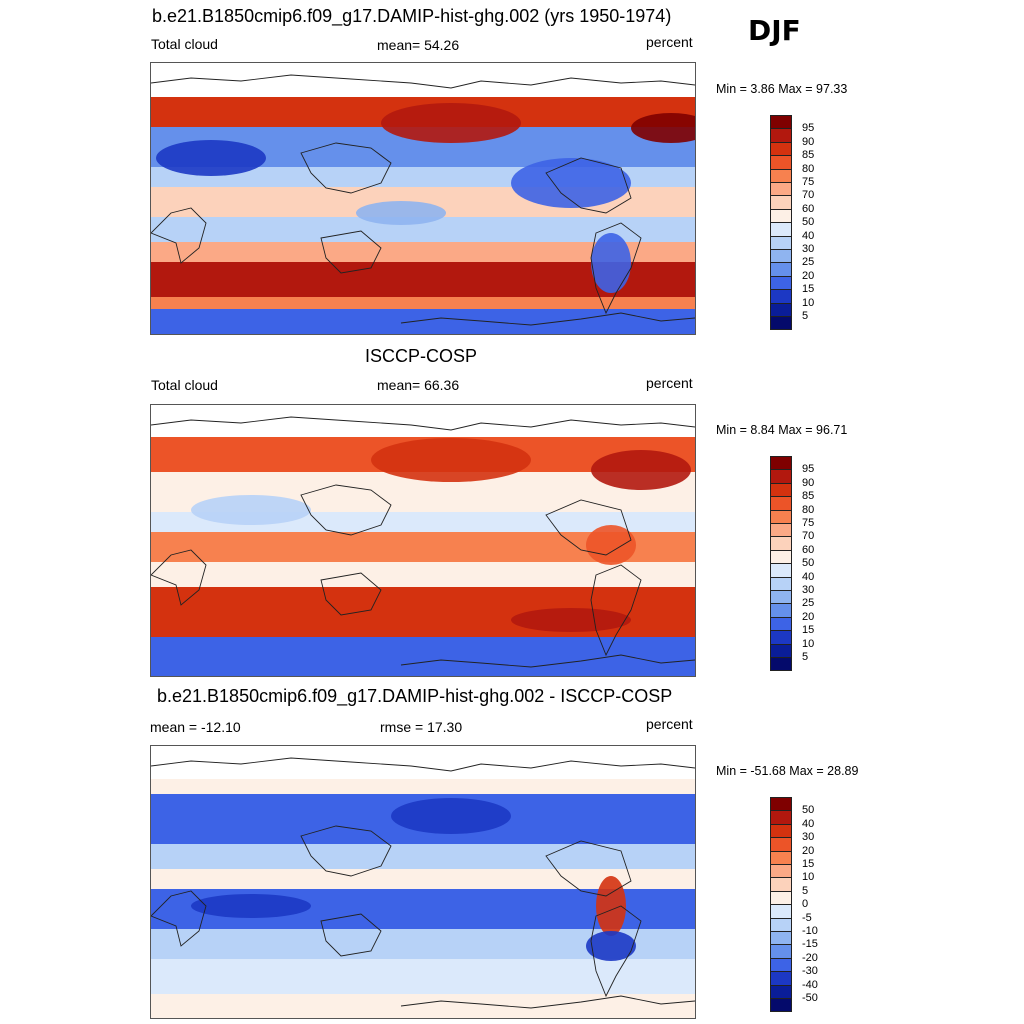 Image resolution: width=1024 pixels, height=1024 pixels. I want to click on colorbar-tick-label: 75, so click(808, 182).